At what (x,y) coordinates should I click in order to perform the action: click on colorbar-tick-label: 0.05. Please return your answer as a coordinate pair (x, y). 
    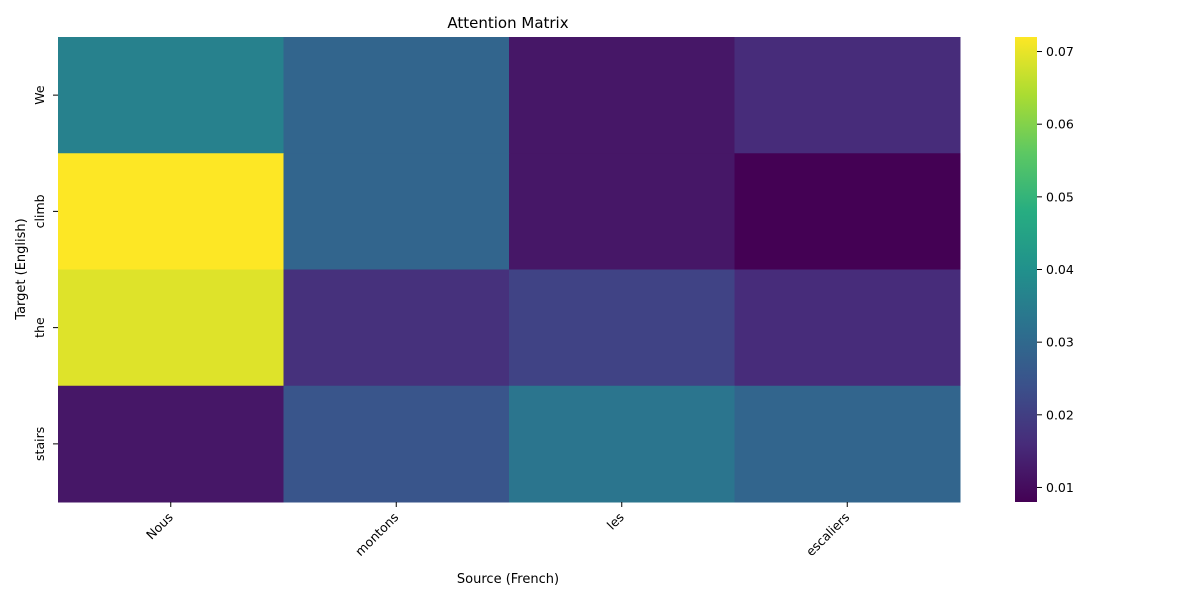
    Looking at the image, I should click on (1060, 196).